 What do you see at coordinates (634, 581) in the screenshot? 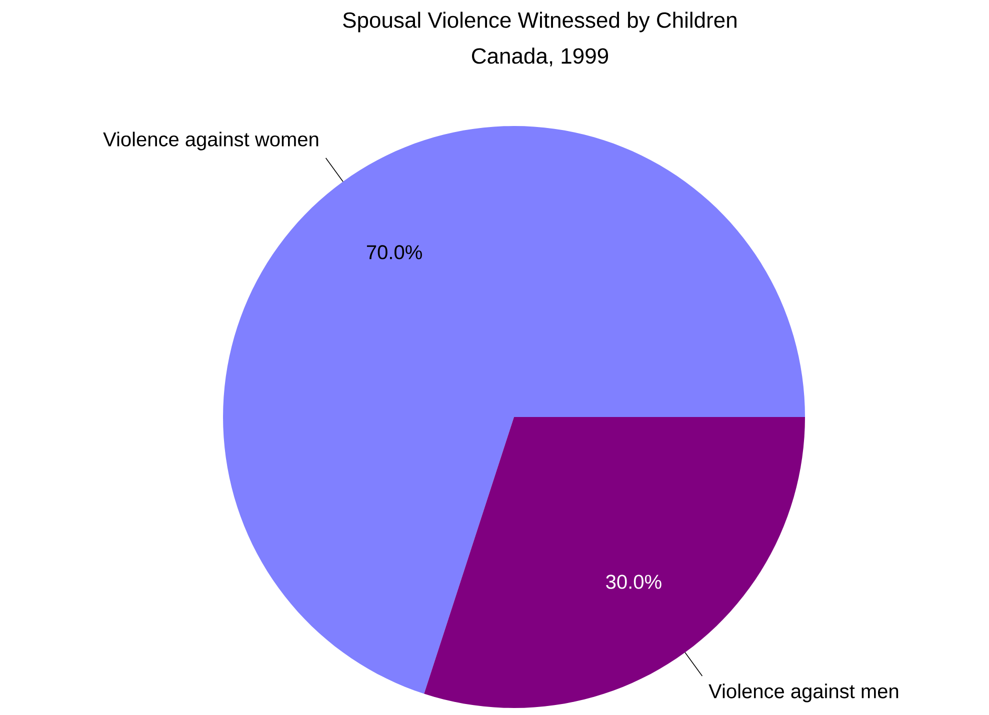
I see `data-label: 30.0%` at bounding box center [634, 581].